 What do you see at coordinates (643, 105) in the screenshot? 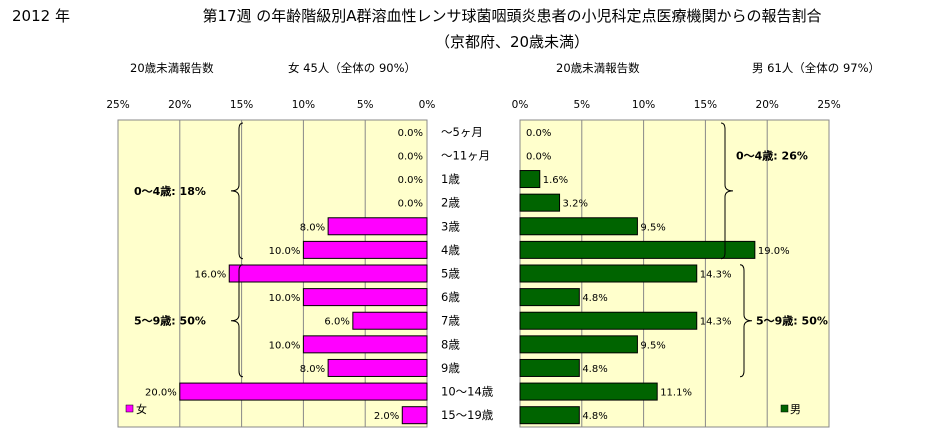
I see `right-x-tick-label: 10%` at bounding box center [643, 105].